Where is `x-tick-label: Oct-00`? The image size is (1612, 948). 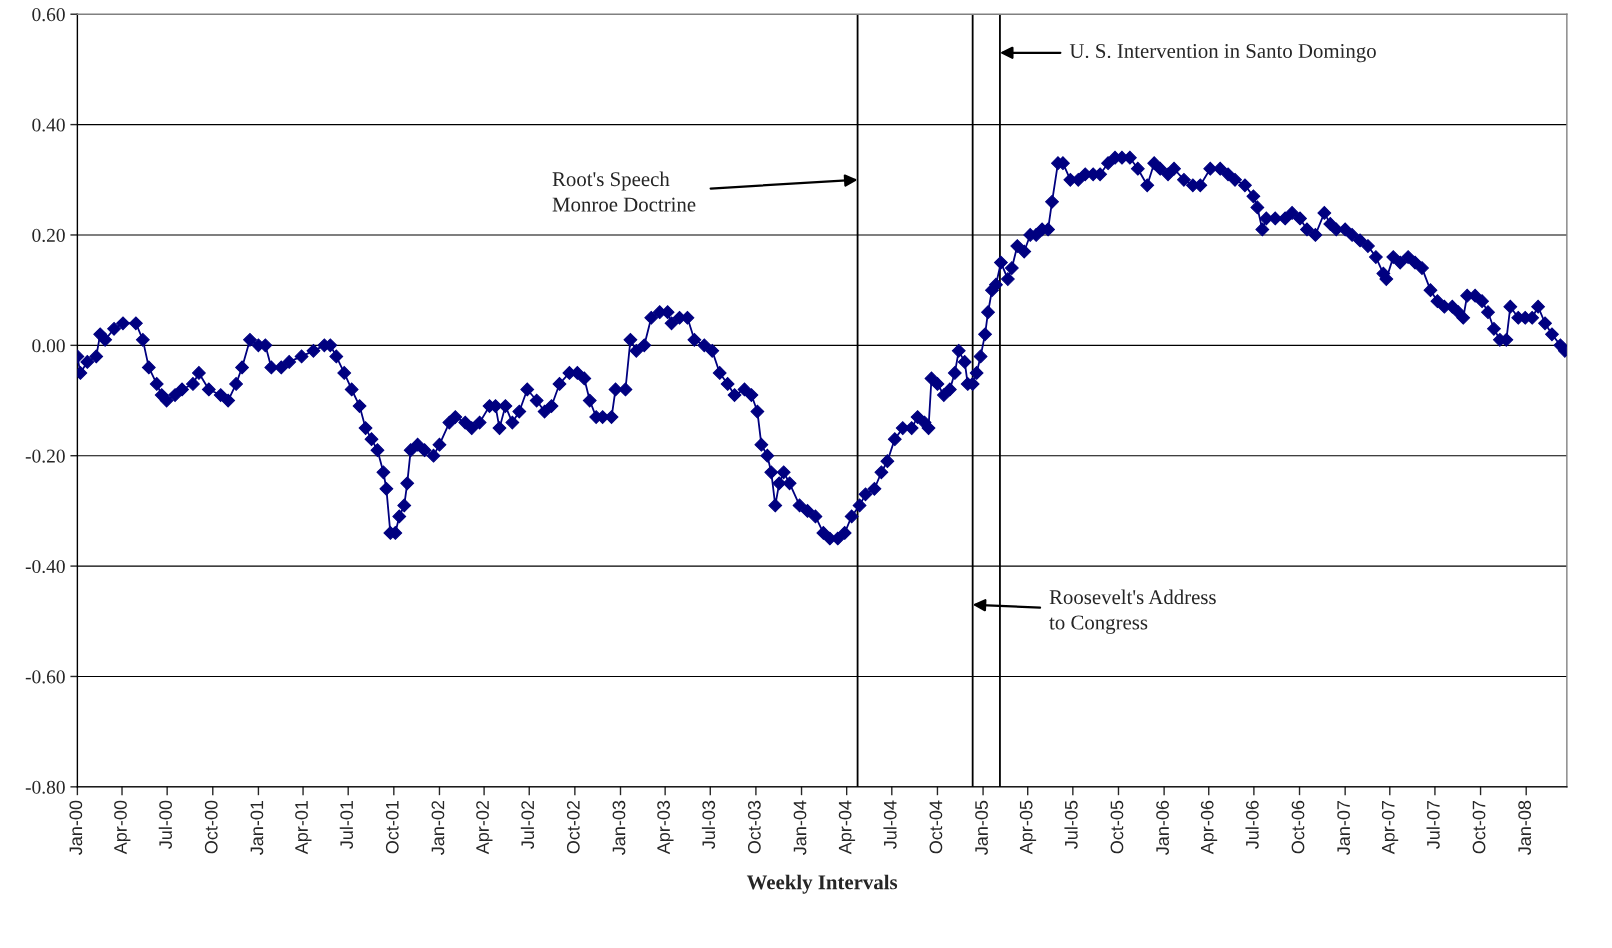 x-tick-label: Oct-00 is located at coordinates (211, 827).